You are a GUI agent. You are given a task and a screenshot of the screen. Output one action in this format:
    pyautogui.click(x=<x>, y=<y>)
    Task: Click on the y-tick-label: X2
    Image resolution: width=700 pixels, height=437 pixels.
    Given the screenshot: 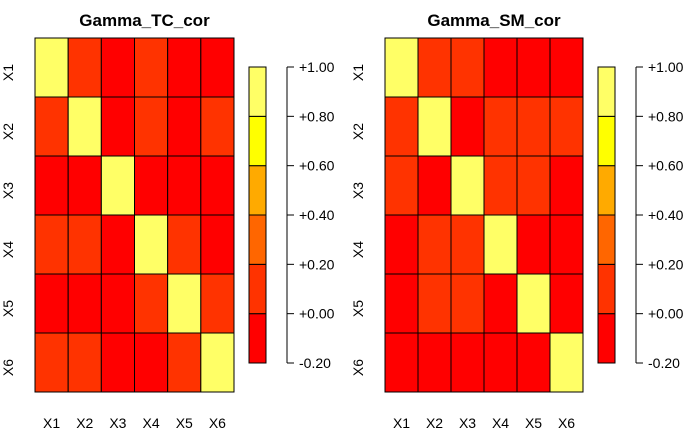 What is the action you would take?
    pyautogui.click(x=358, y=131)
    